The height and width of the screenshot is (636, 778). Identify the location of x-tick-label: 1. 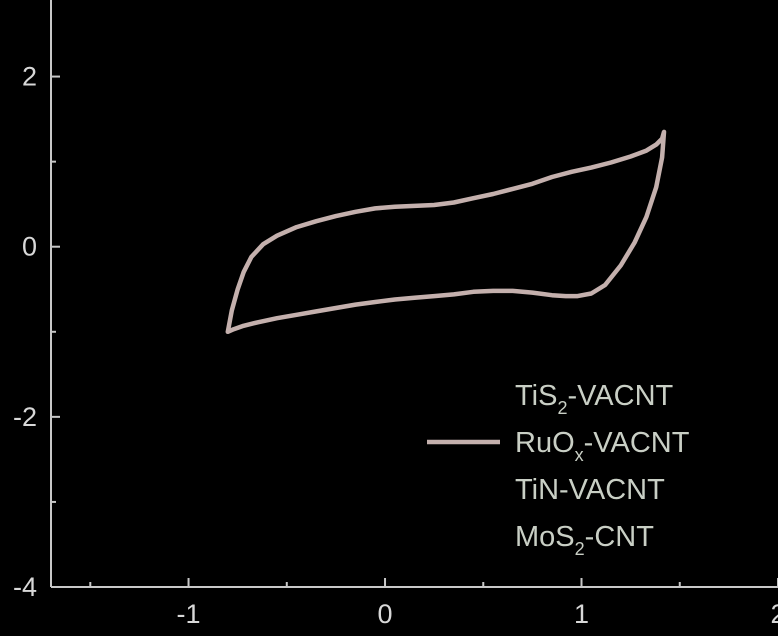
(581, 614).